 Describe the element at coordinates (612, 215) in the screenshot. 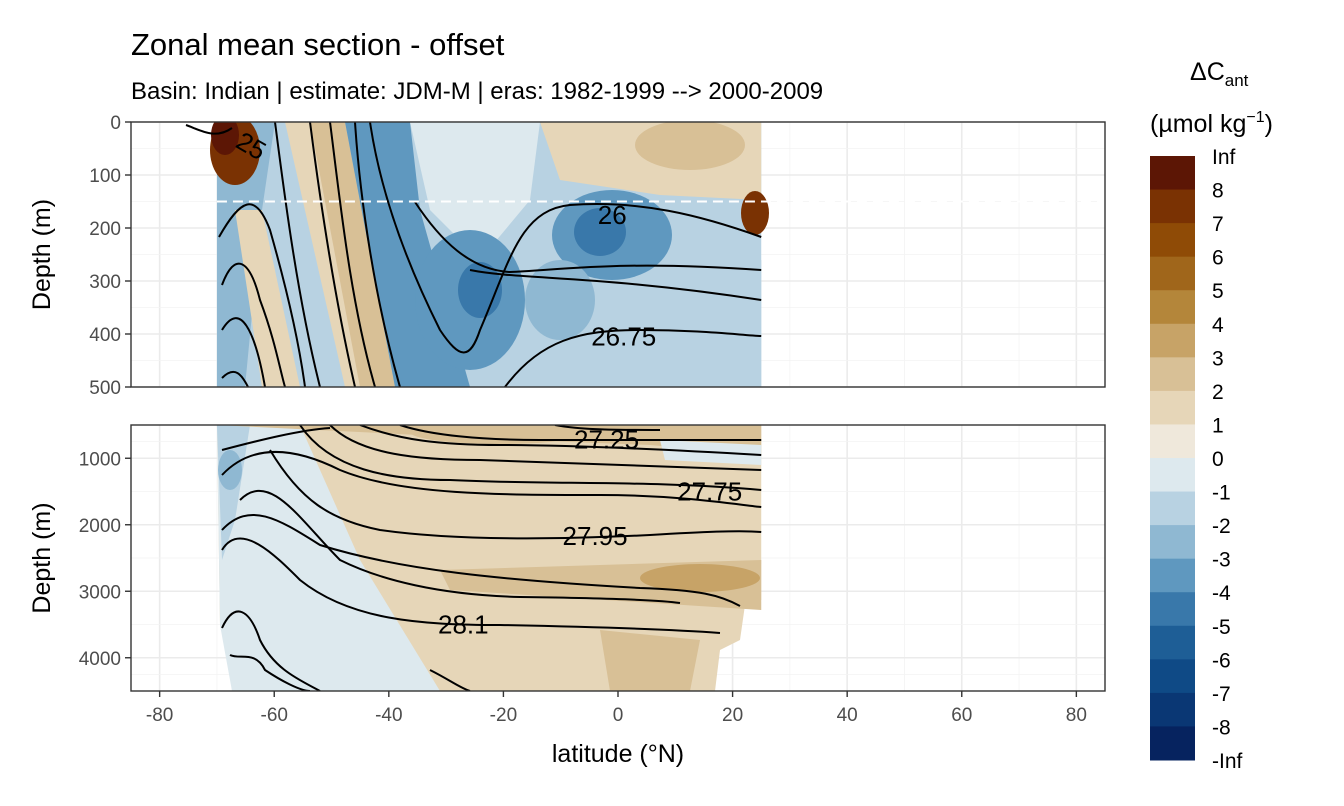

I see `contour-label: 26` at that location.